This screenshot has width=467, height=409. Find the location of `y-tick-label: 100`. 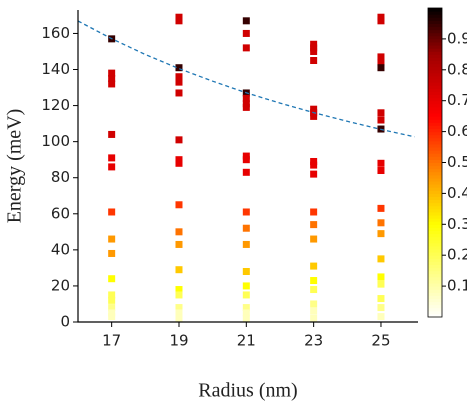

y-tick-label: 100 is located at coordinates (55, 141).